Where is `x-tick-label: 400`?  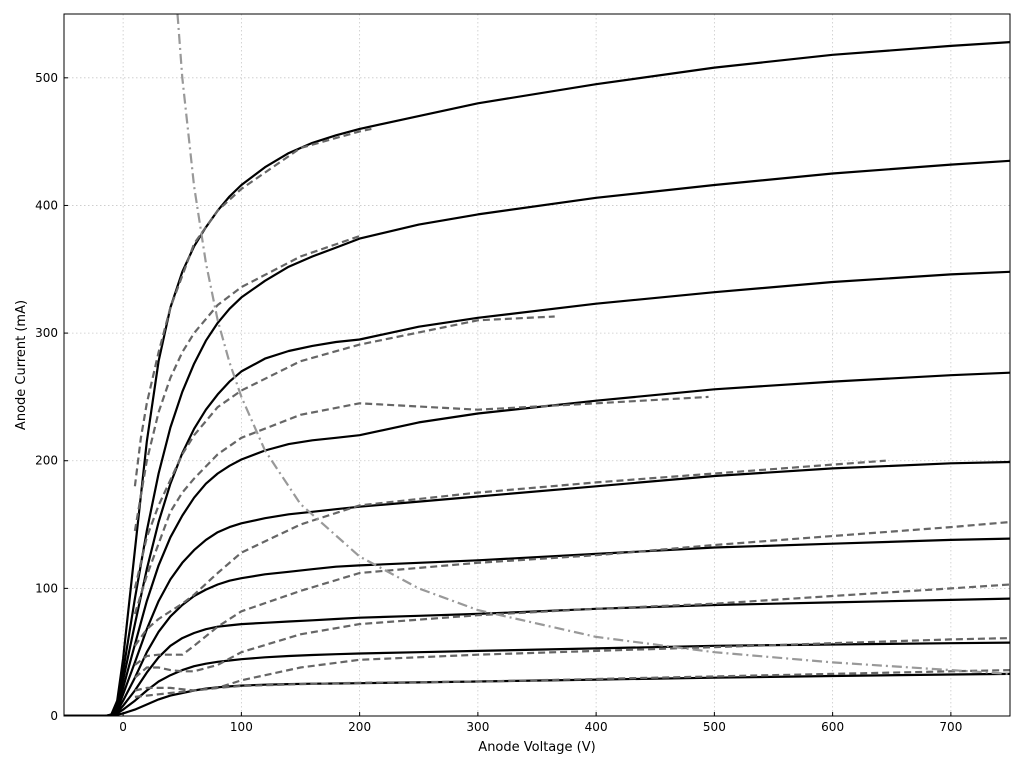
x-tick-label: 400 is located at coordinates (596, 727).